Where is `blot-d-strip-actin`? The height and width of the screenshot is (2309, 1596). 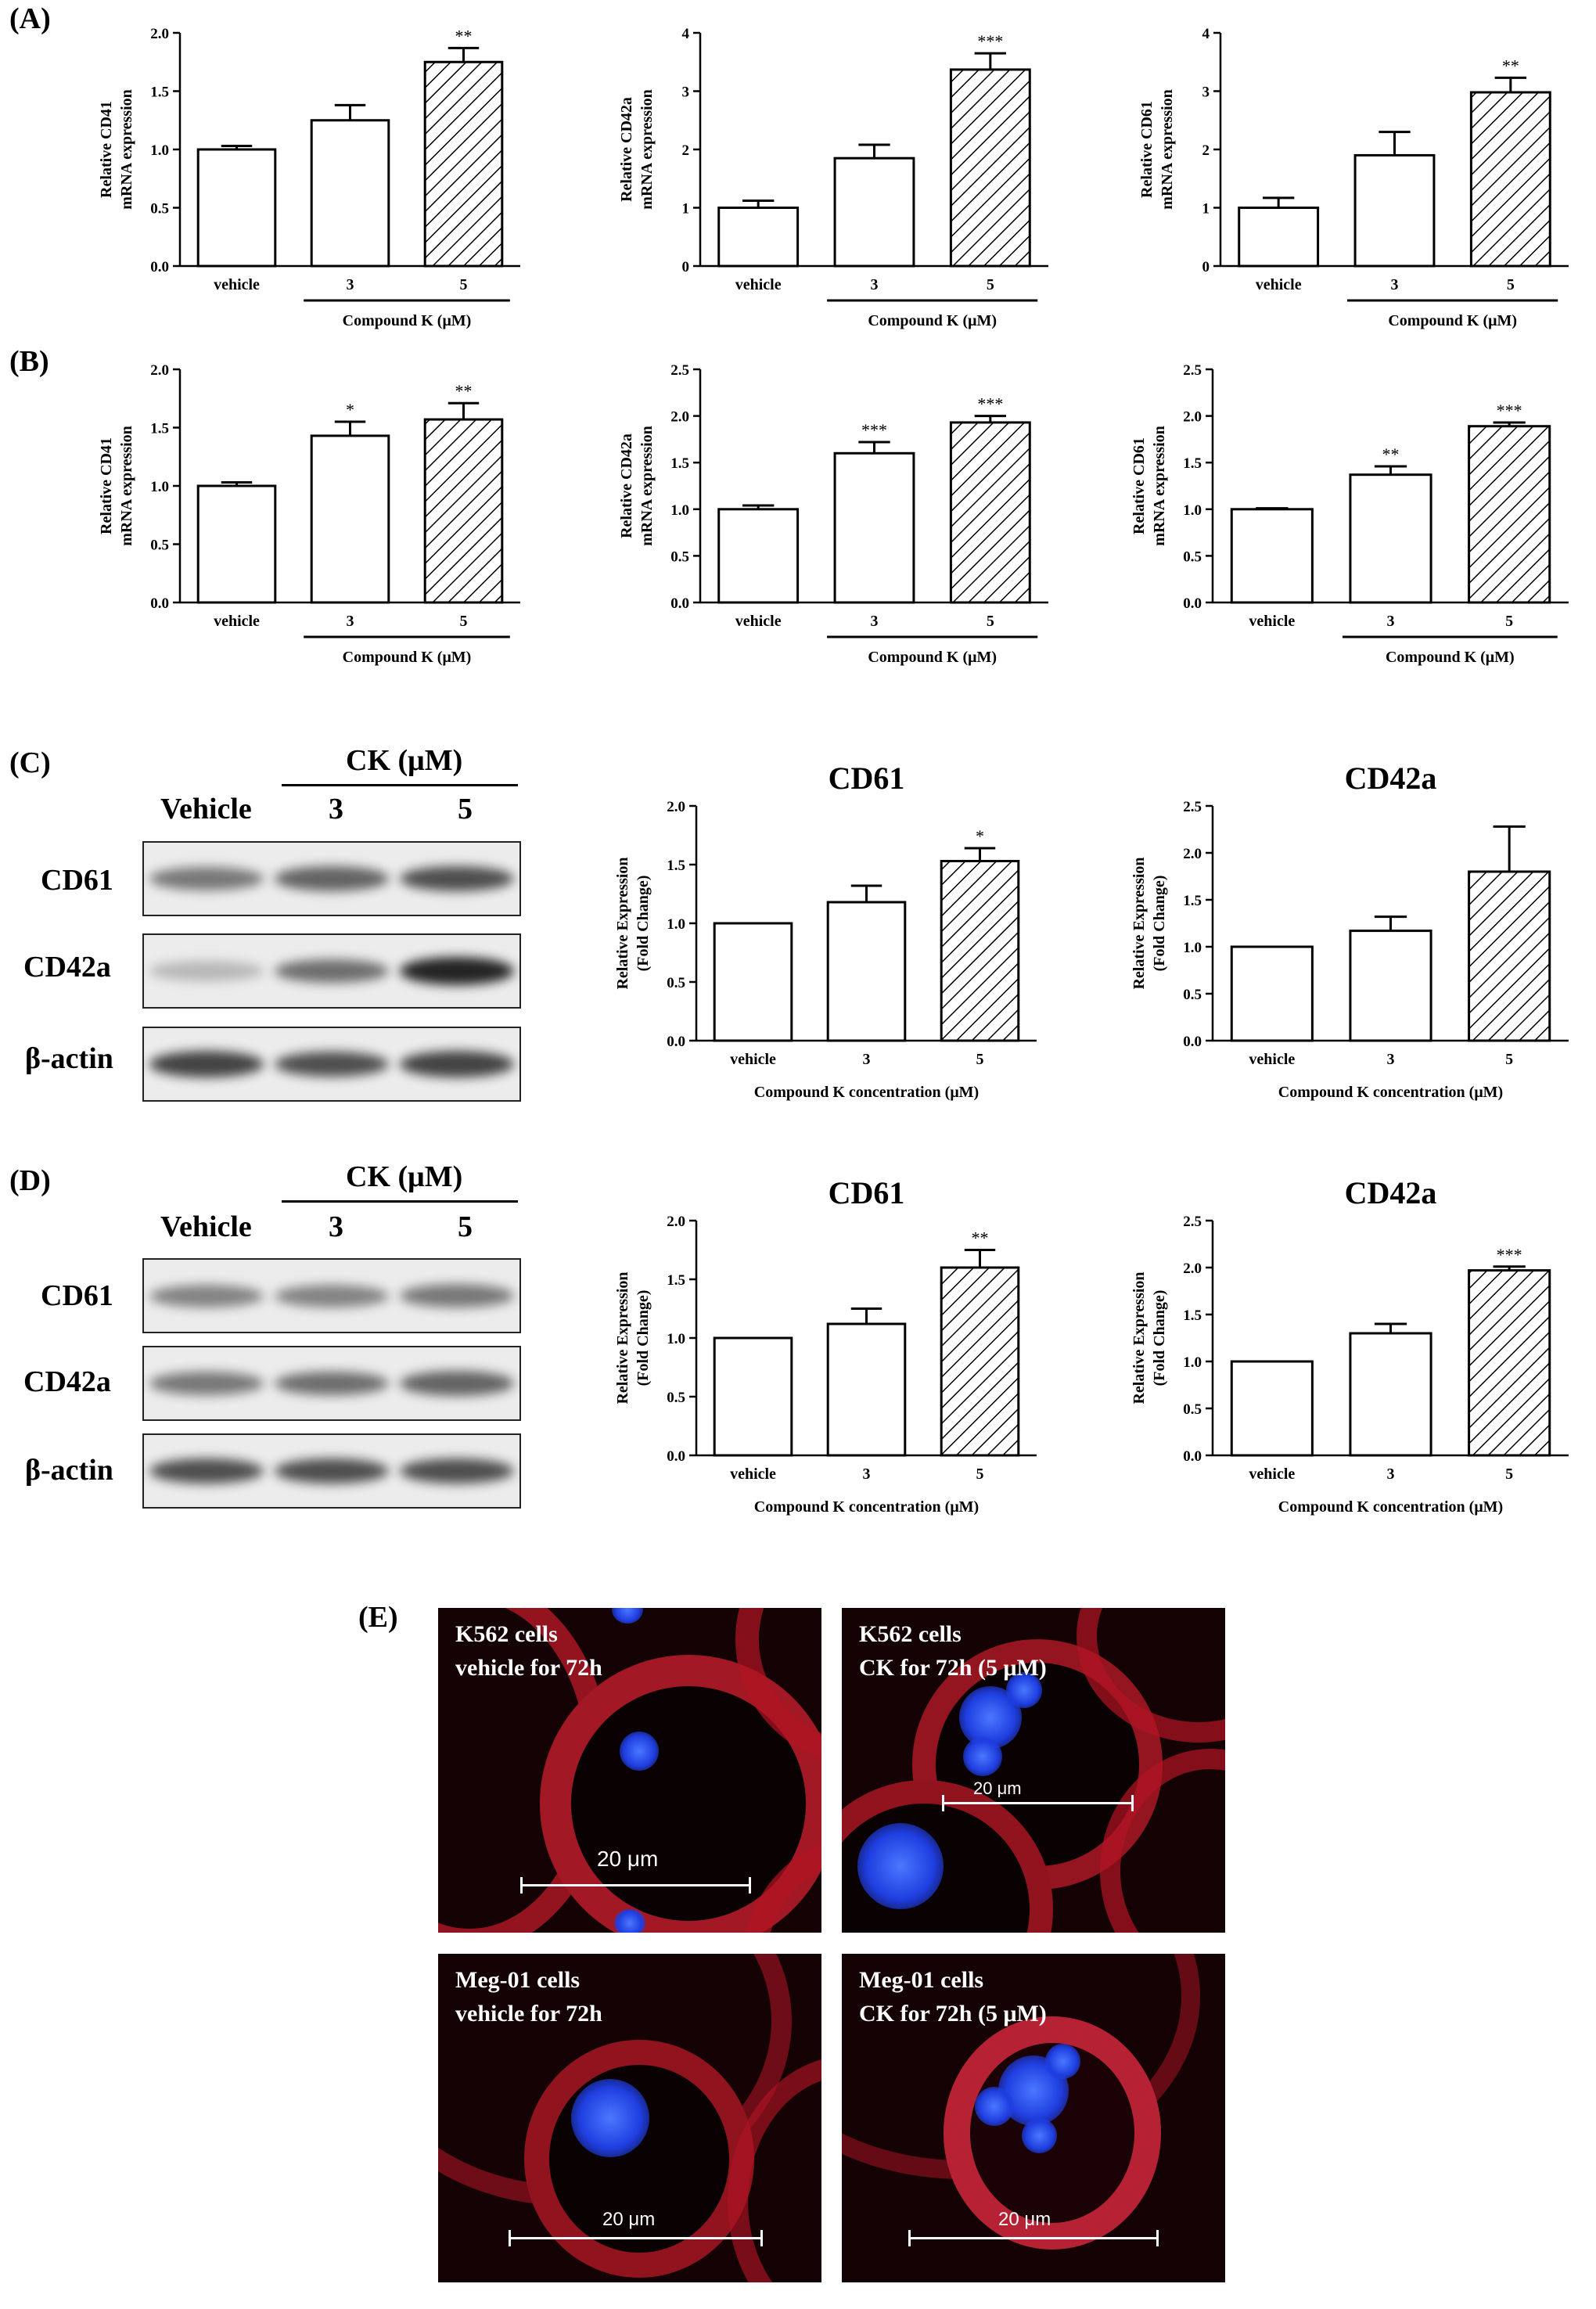 blot-d-strip-actin is located at coordinates (331, 1471).